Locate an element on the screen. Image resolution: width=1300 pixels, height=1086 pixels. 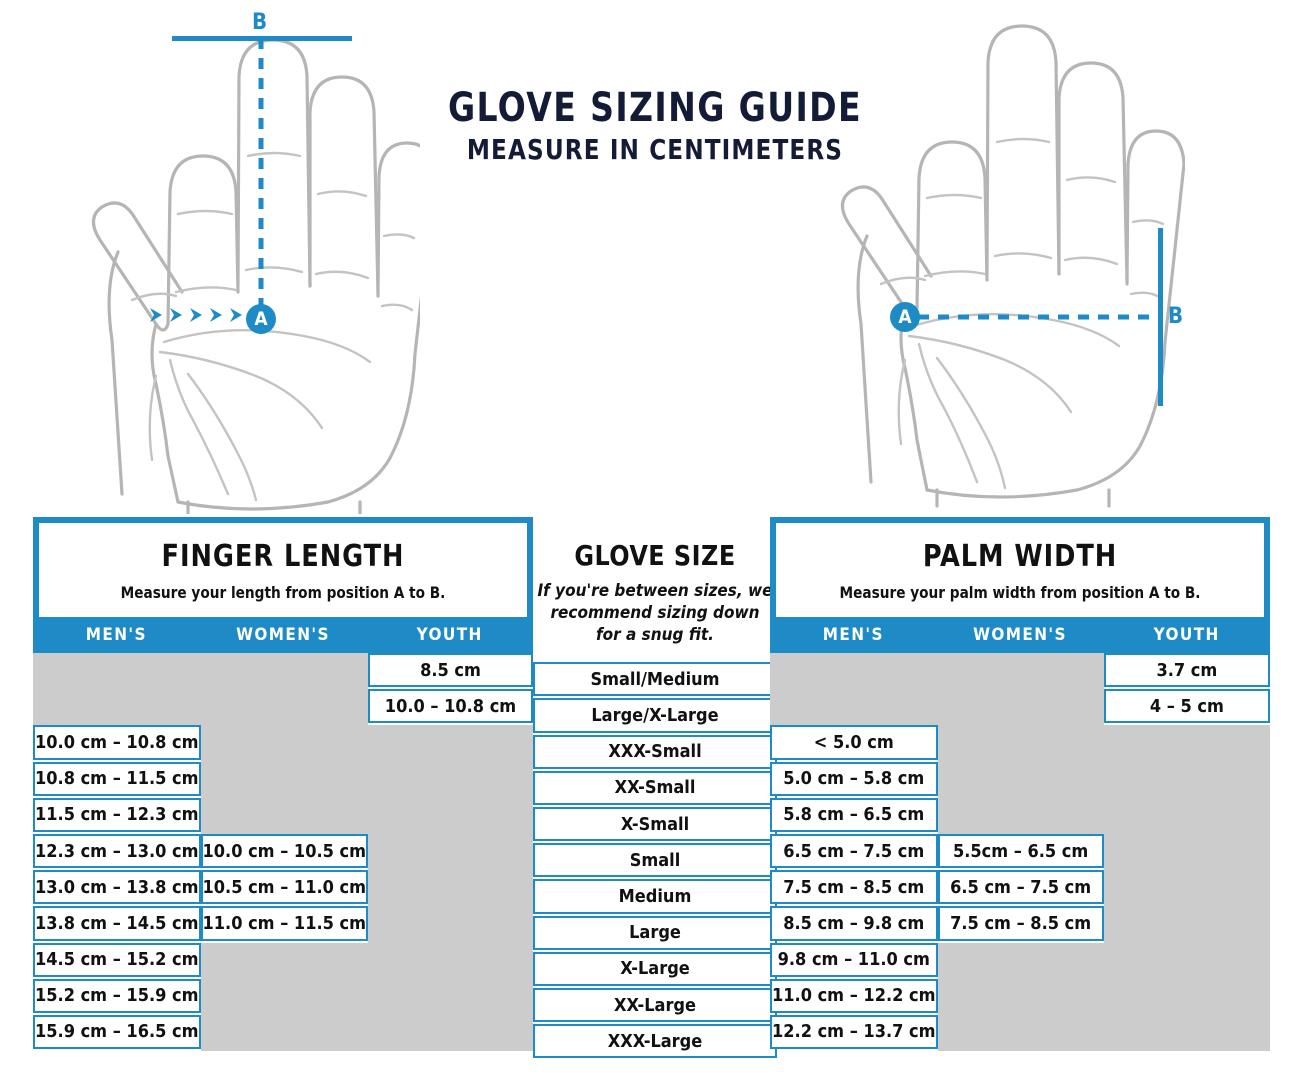
palm-width-mens-cell: 9.8 cm – 11.0 cm is located at coordinates (854, 959).